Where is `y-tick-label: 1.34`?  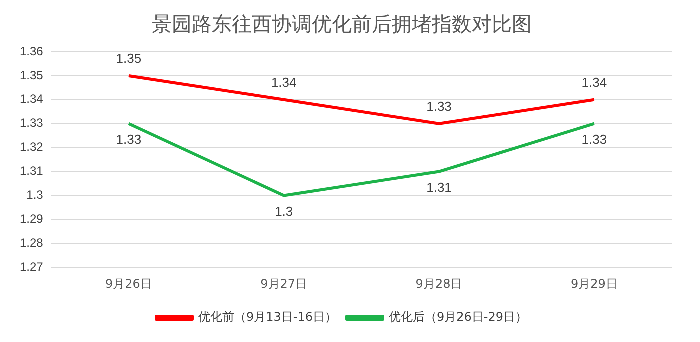 y-tick-label: 1.34 is located at coordinates (32, 99).